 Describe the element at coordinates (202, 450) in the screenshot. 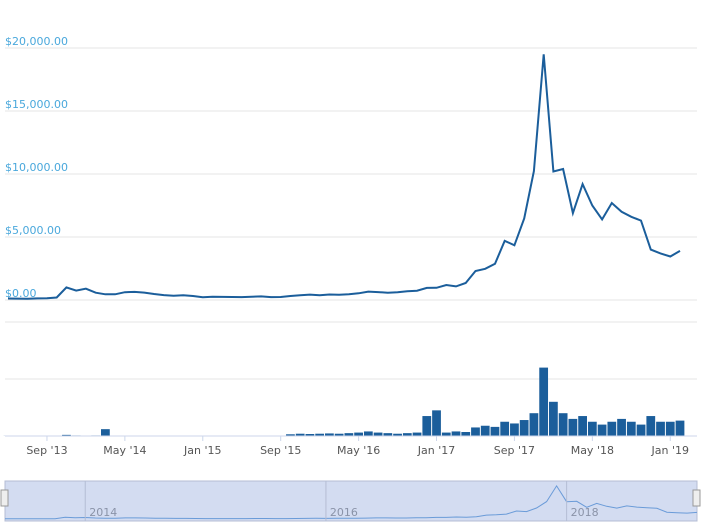

I see `x-tick-label: Jan '15` at that location.